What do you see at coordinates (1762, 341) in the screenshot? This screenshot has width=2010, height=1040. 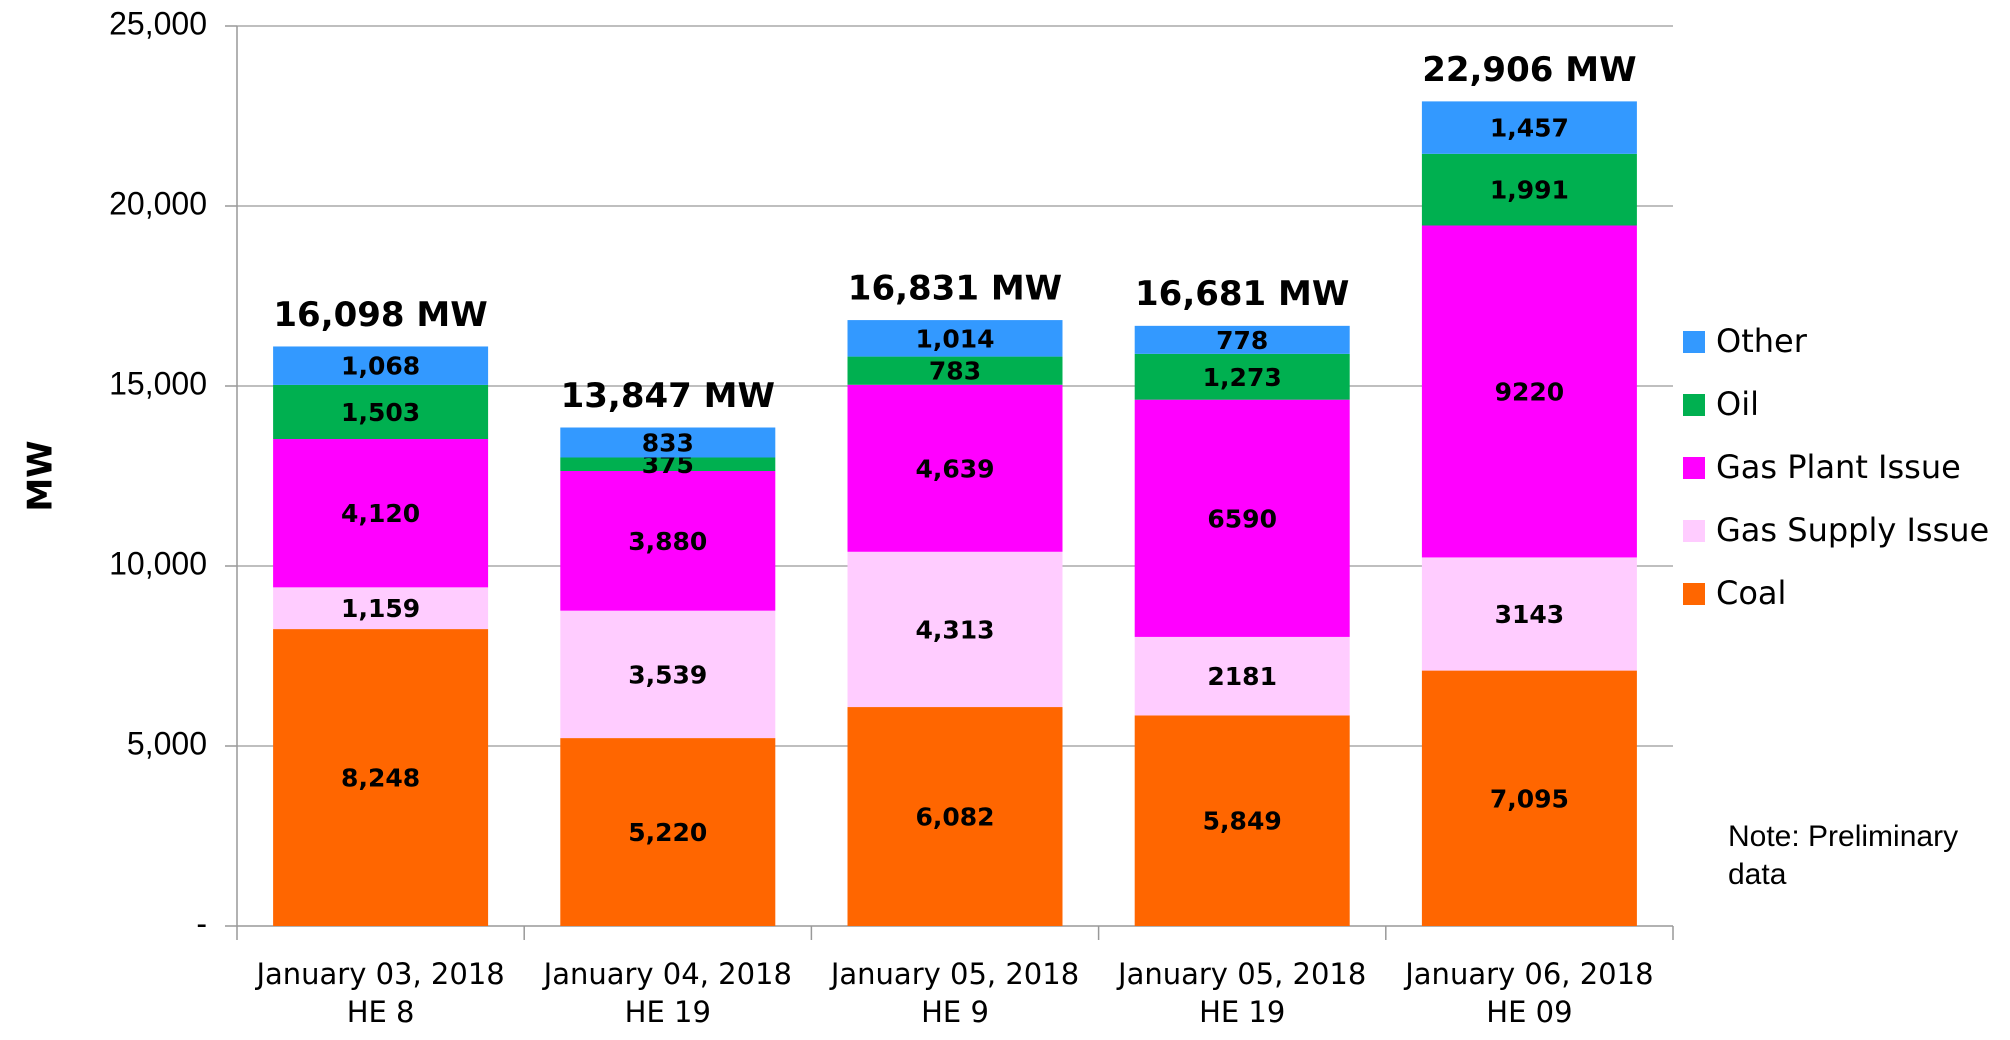 I see `legend-label: Other` at bounding box center [1762, 341].